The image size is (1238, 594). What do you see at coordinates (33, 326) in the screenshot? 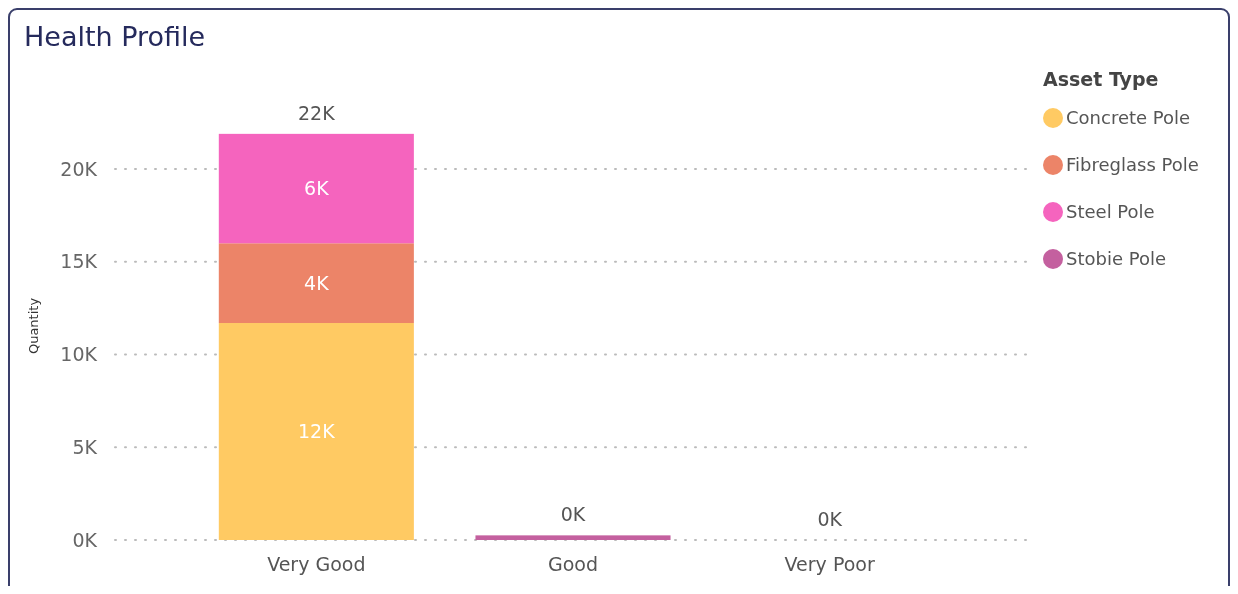
I see `y-axis-title: Quantity` at bounding box center [33, 326].